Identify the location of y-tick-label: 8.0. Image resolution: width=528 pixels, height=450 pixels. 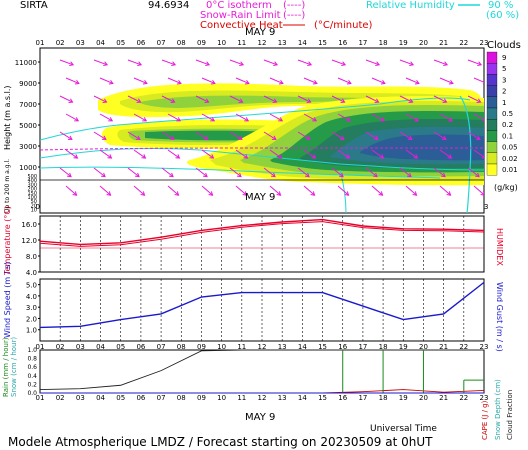
(31, 257).